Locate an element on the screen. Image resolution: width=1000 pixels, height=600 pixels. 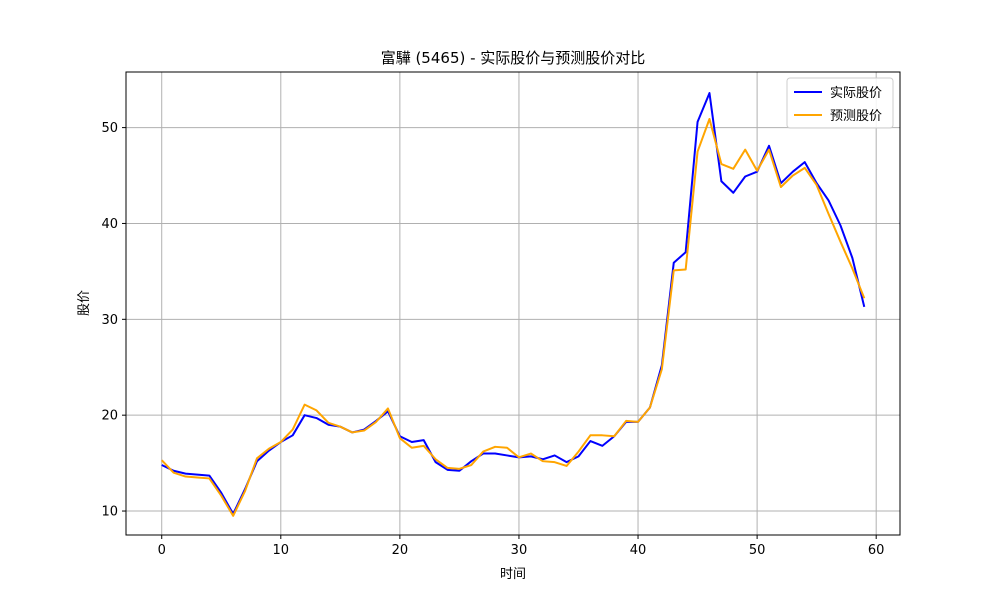
legend-label-predicted: 预测股价 is located at coordinates (856, 116).